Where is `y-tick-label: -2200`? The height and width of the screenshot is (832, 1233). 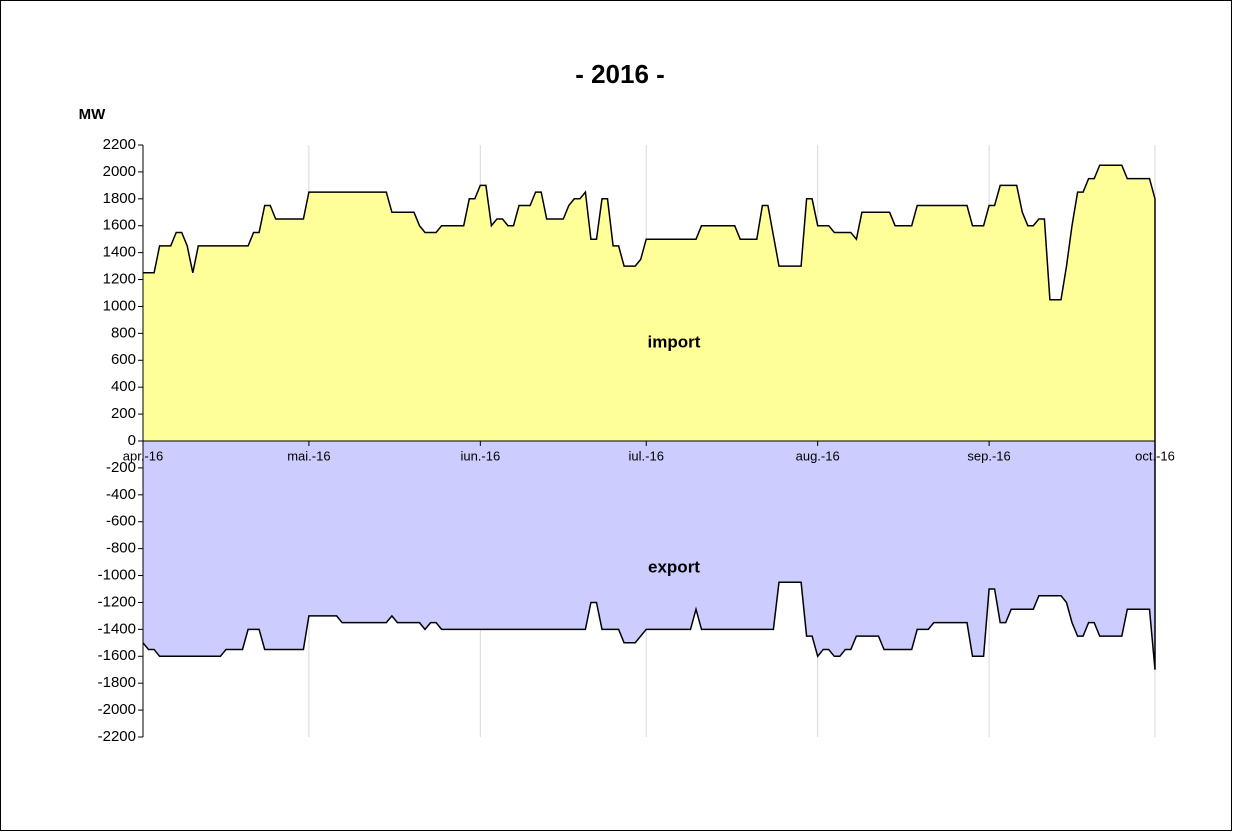
y-tick-label: -2200 is located at coordinates (117, 736).